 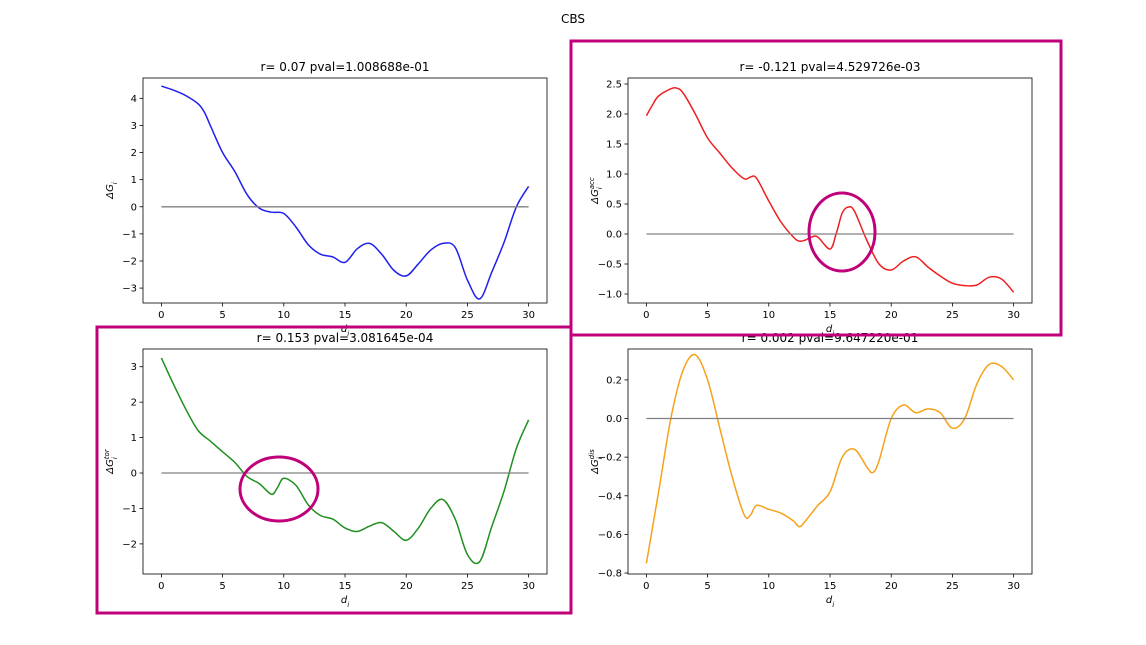 What do you see at coordinates (610, 574) in the screenshot?
I see `y-tick-label: −0.8` at bounding box center [610, 574].